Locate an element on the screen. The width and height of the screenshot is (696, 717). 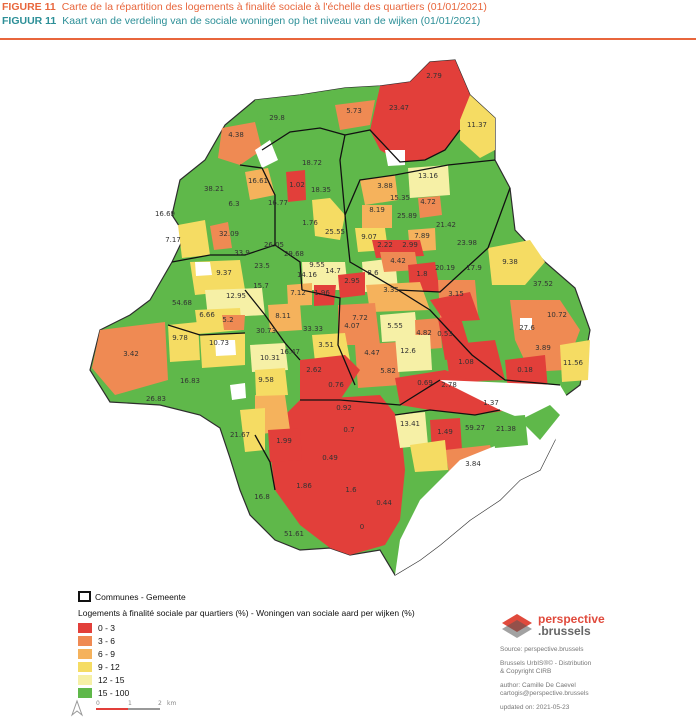
map-value-label: 4.47 is located at coordinates (372, 353).